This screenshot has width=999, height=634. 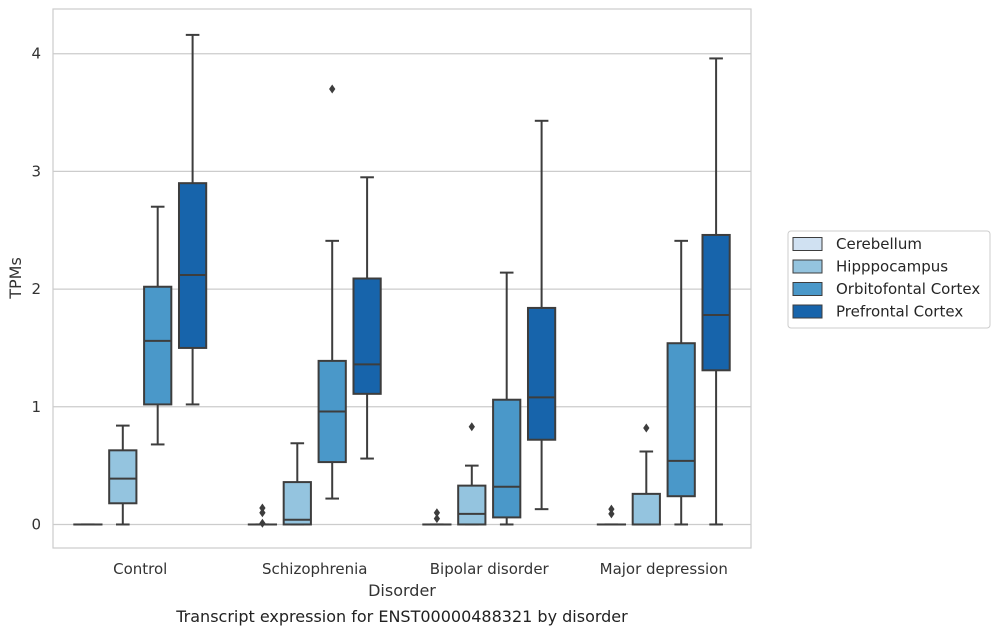 I want to click on legend-label: Cerebellum, so click(x=879, y=244).